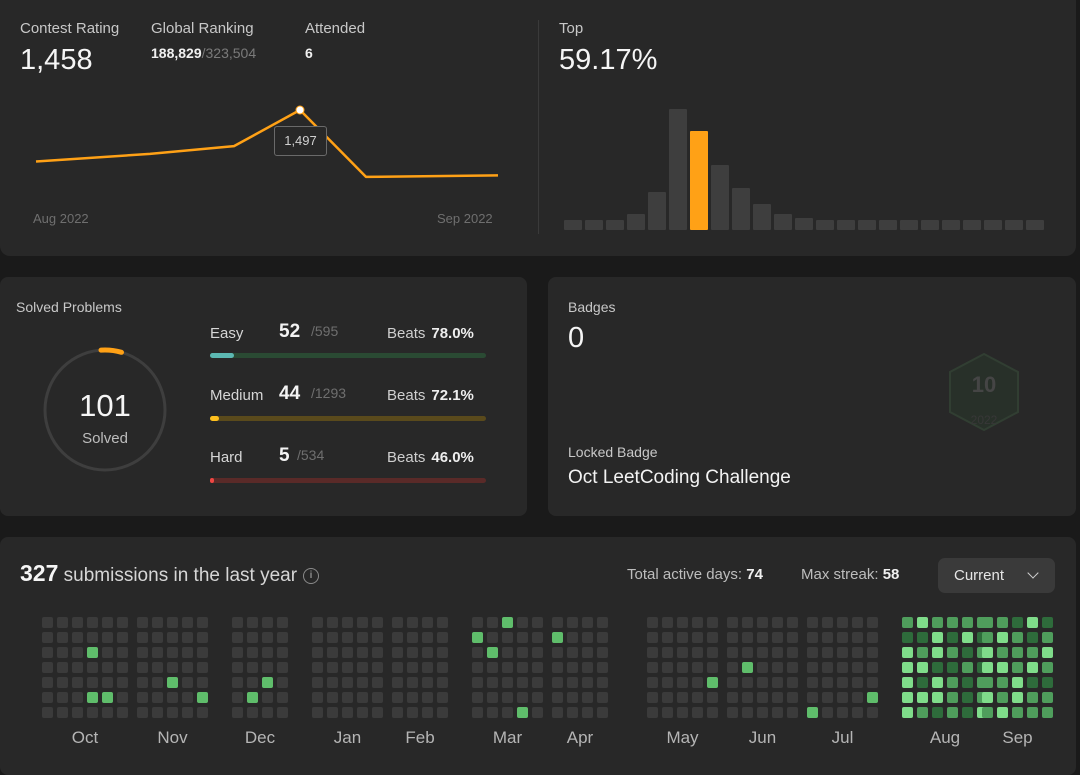 The height and width of the screenshot is (775, 1080). I want to click on year-select-dropdown: Current, so click(996, 575).